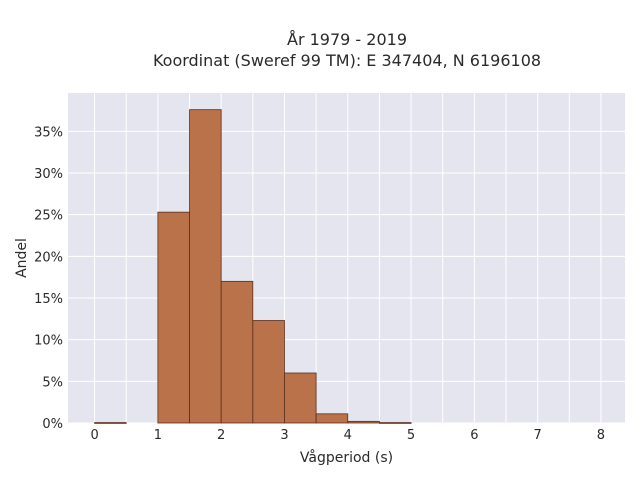 The height and width of the screenshot is (480, 640). I want to click on y-tick-label: 25%, so click(48, 216).